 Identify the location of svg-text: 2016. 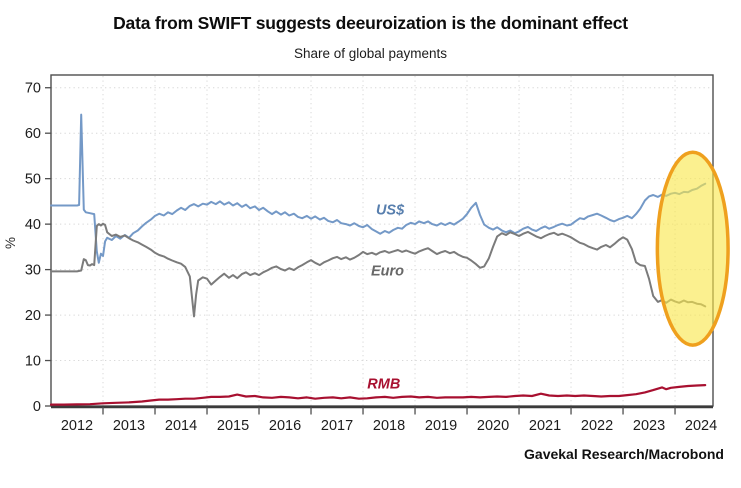
(285, 426).